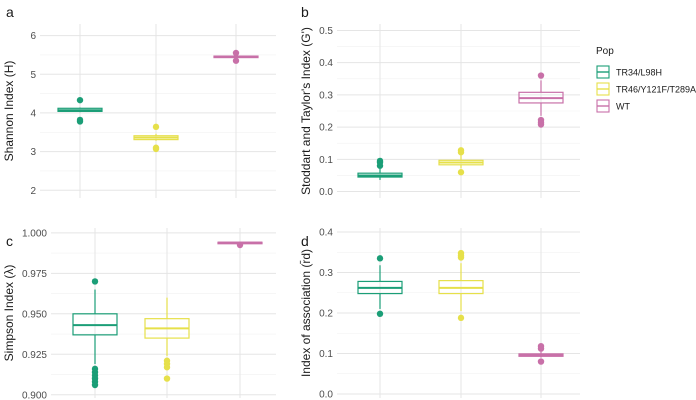 This screenshot has width=696, height=400. What do you see at coordinates (34, 274) in the screenshot?
I see `y-tick-label: 0.975` at bounding box center [34, 274].